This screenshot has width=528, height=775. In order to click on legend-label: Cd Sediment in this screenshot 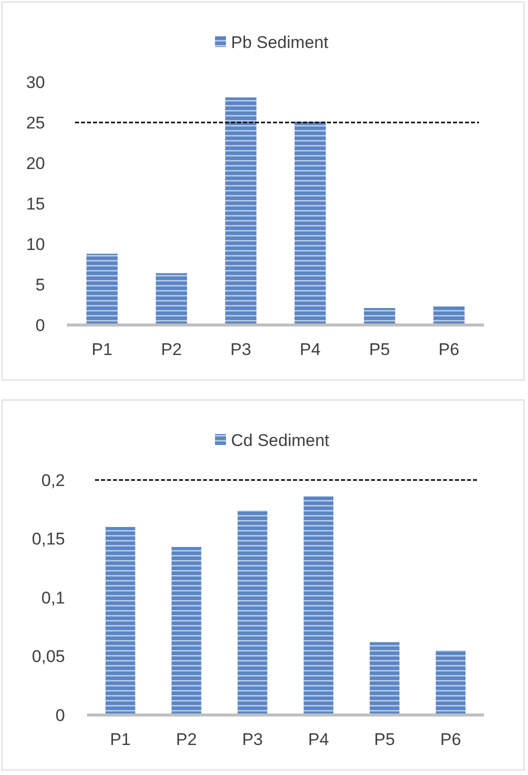, I will do `click(280, 440)`.